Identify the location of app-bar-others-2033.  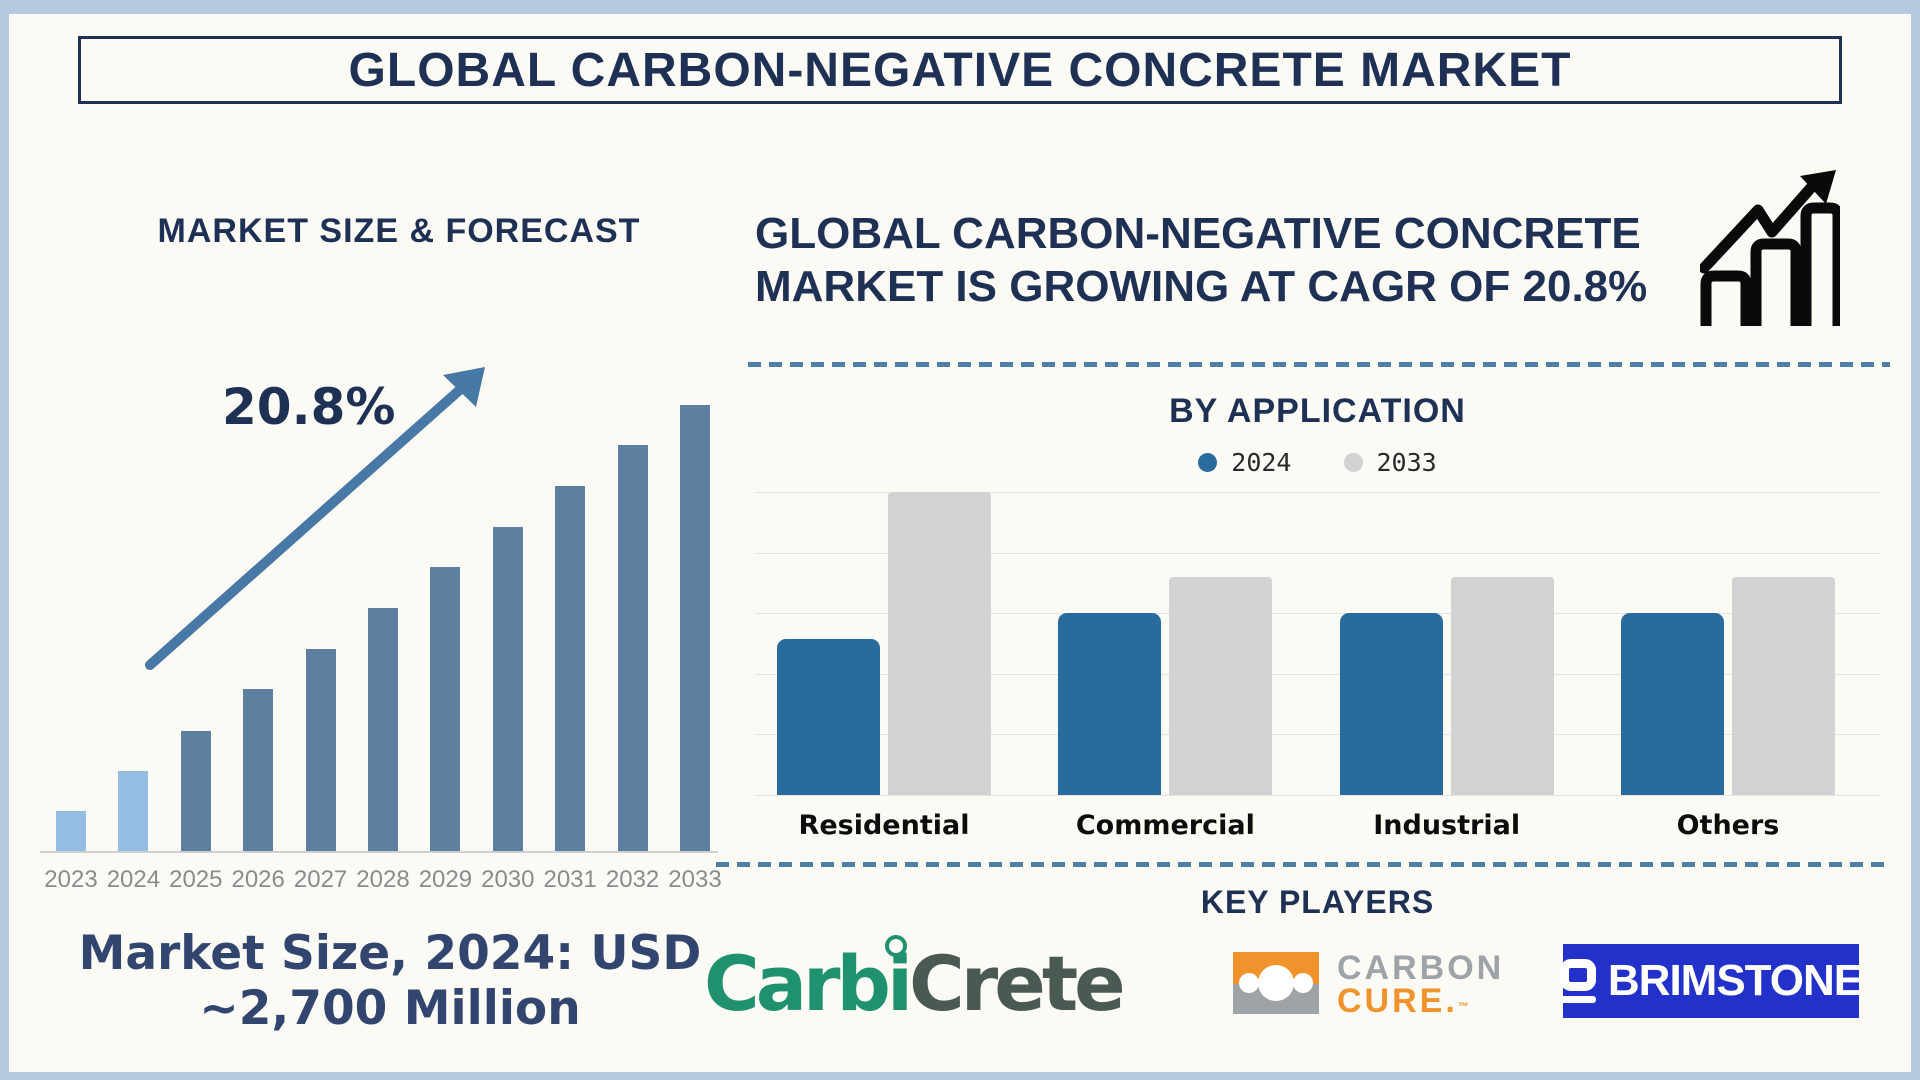
(1783, 686).